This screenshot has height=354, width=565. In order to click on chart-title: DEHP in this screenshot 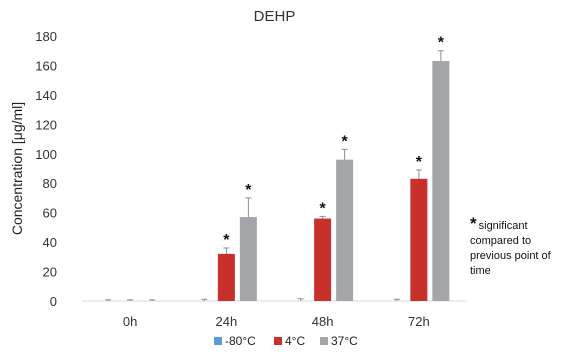, I will do `click(275, 16)`.